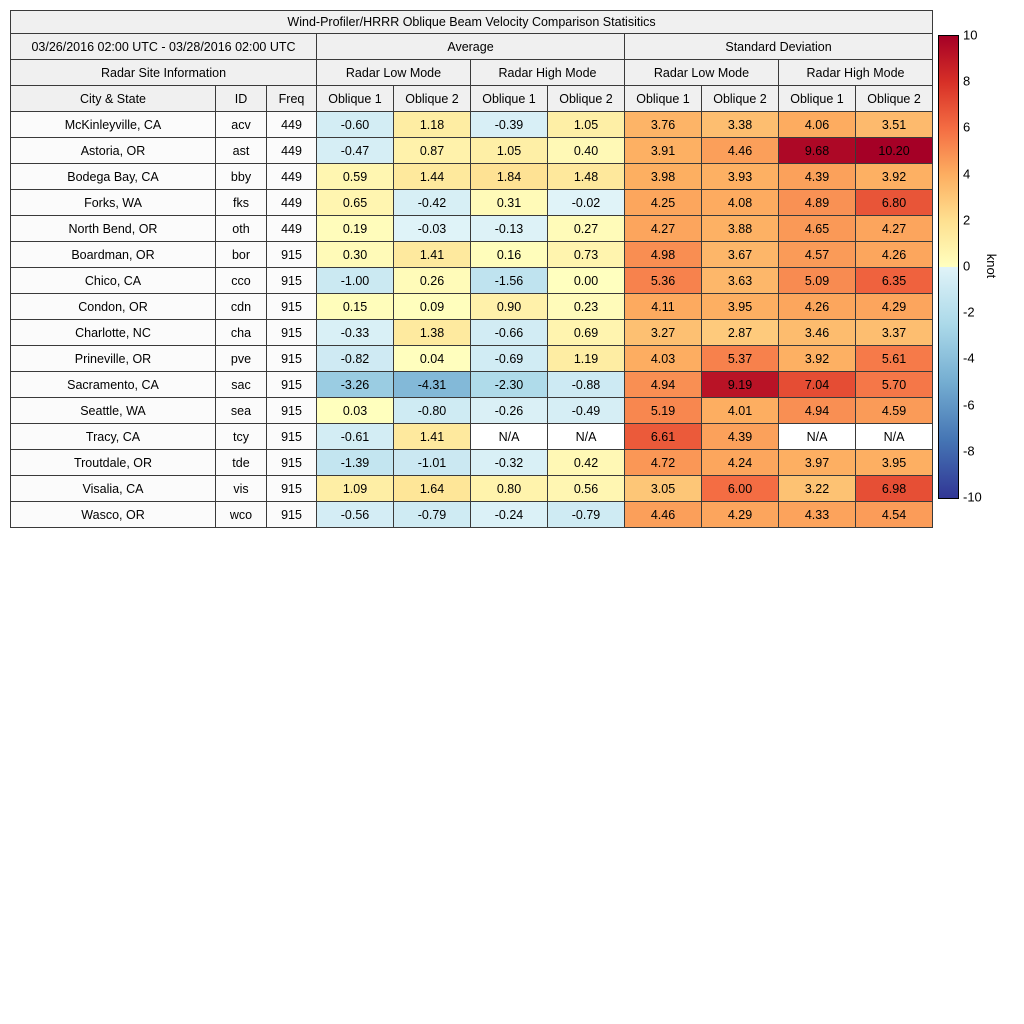 The height and width of the screenshot is (1024, 1024). What do you see at coordinates (894, 280) in the screenshot?
I see `value-cell: 6.35` at bounding box center [894, 280].